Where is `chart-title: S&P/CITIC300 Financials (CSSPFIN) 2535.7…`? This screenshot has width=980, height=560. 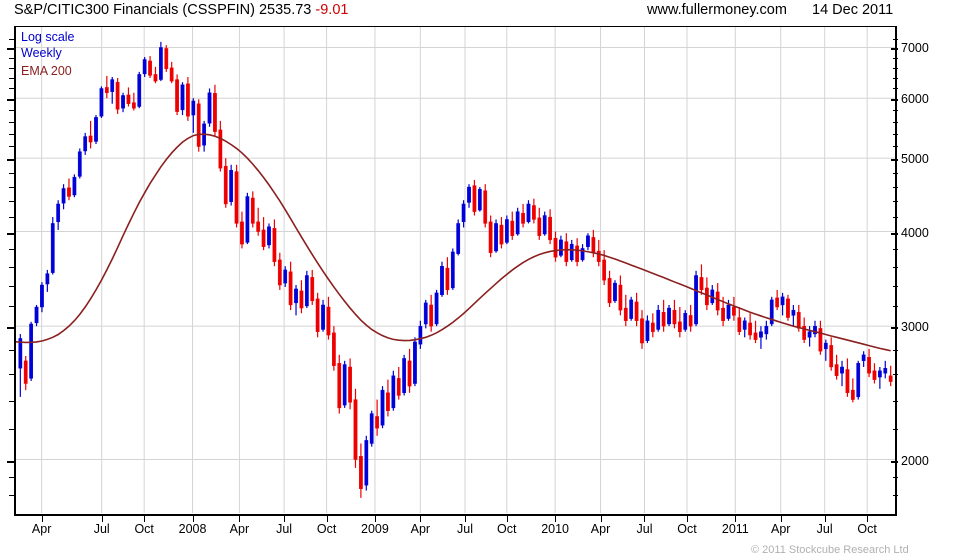 chart-title: S&P/CITIC300 Financials (CSSPFIN) 2535.7… is located at coordinates (181, 12).